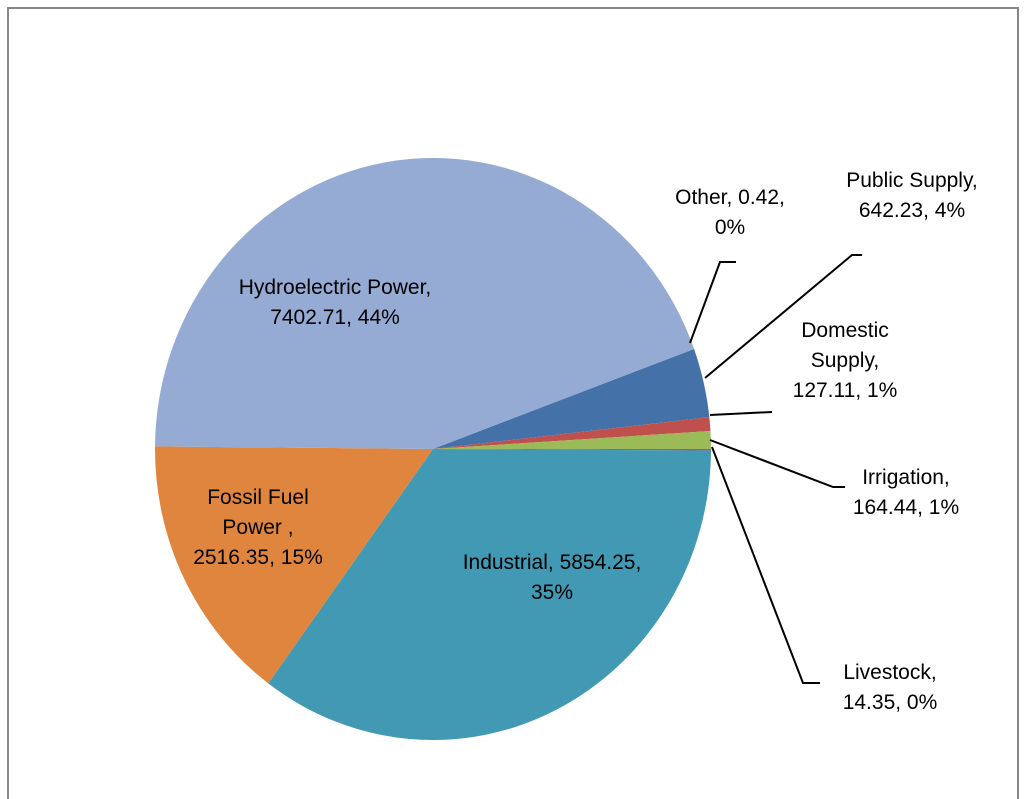  Describe the element at coordinates (258, 527) in the screenshot. I see `data-label: Fossil Fuel Power , 2516.35, 15%` at that location.